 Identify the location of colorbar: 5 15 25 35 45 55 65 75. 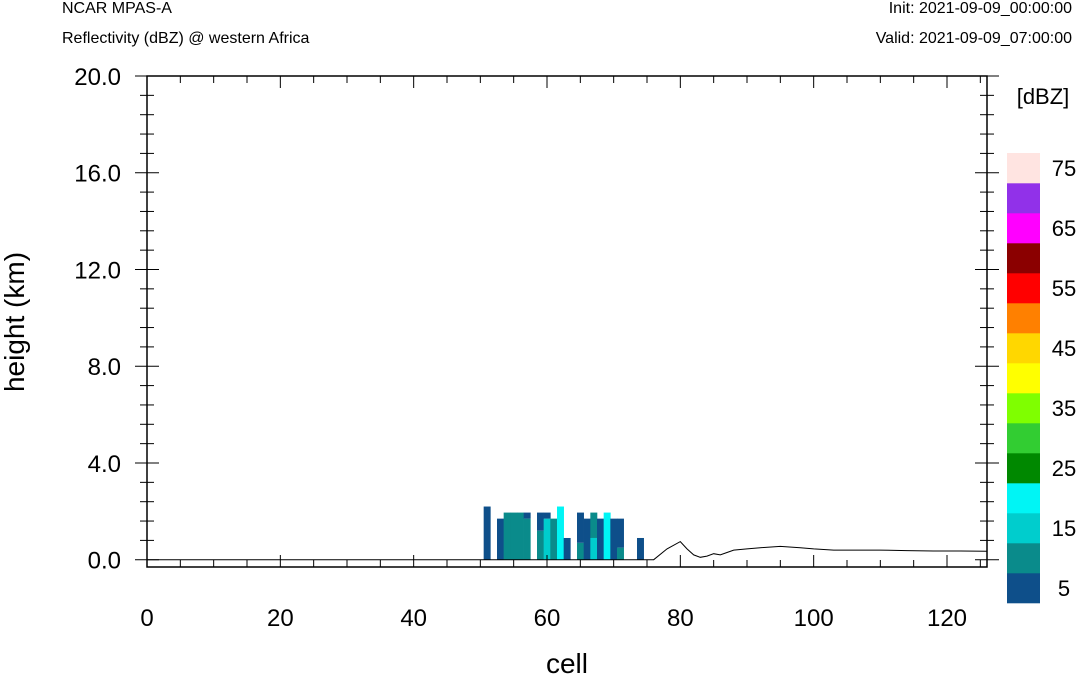
(1041, 378).